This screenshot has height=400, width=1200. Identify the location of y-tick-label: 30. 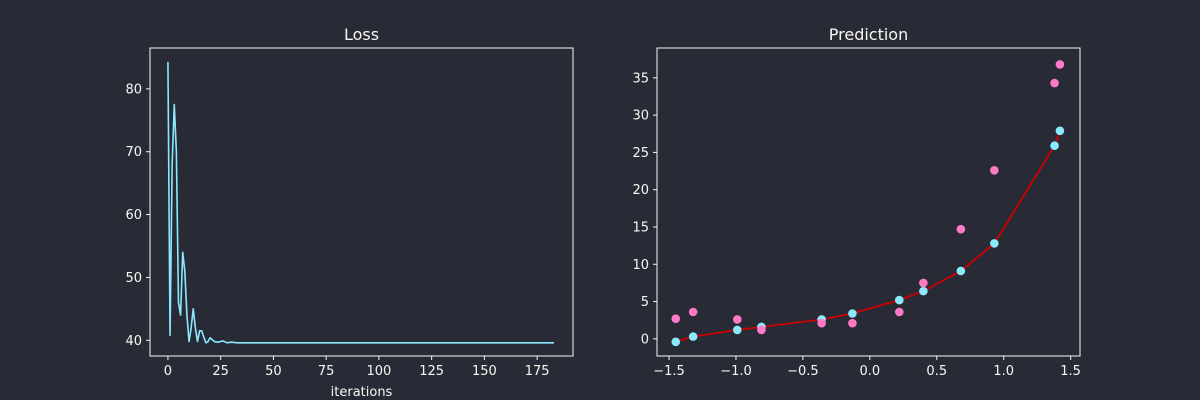
(640, 116).